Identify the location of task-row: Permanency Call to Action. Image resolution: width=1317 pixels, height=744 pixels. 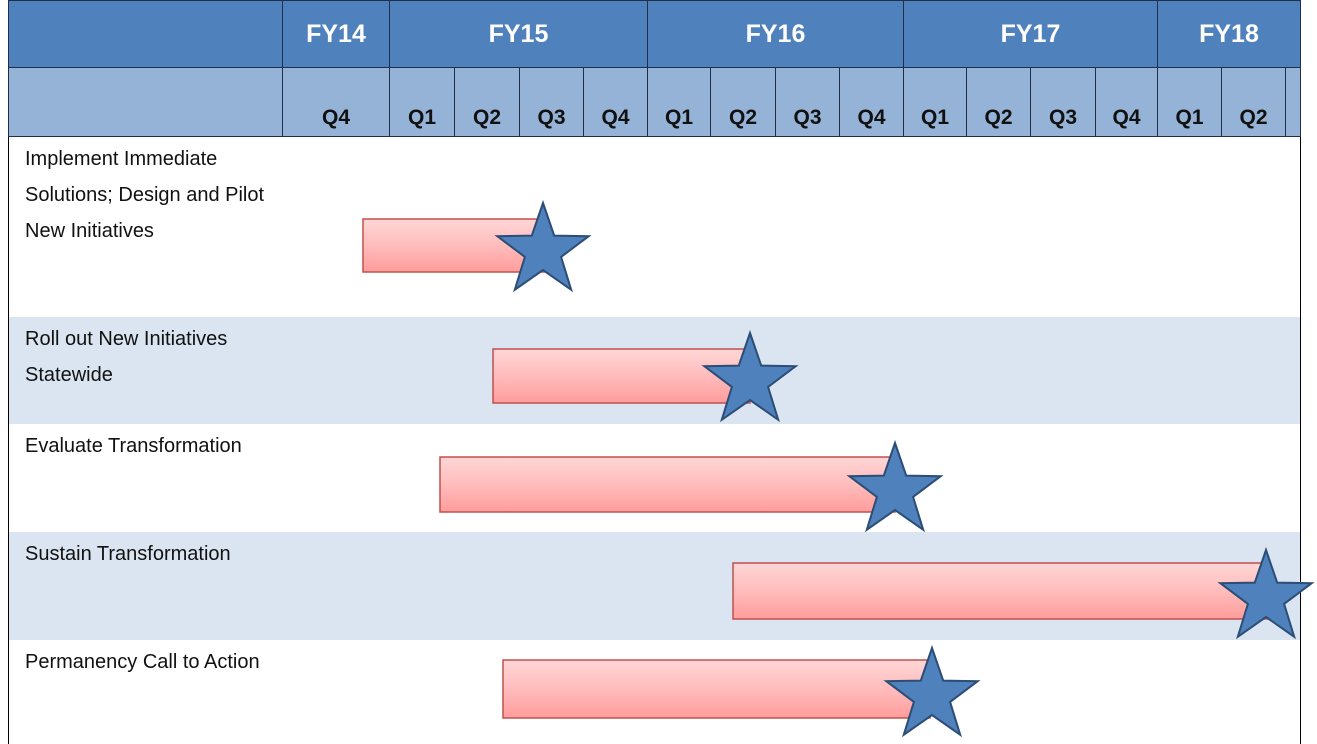
(654, 692).